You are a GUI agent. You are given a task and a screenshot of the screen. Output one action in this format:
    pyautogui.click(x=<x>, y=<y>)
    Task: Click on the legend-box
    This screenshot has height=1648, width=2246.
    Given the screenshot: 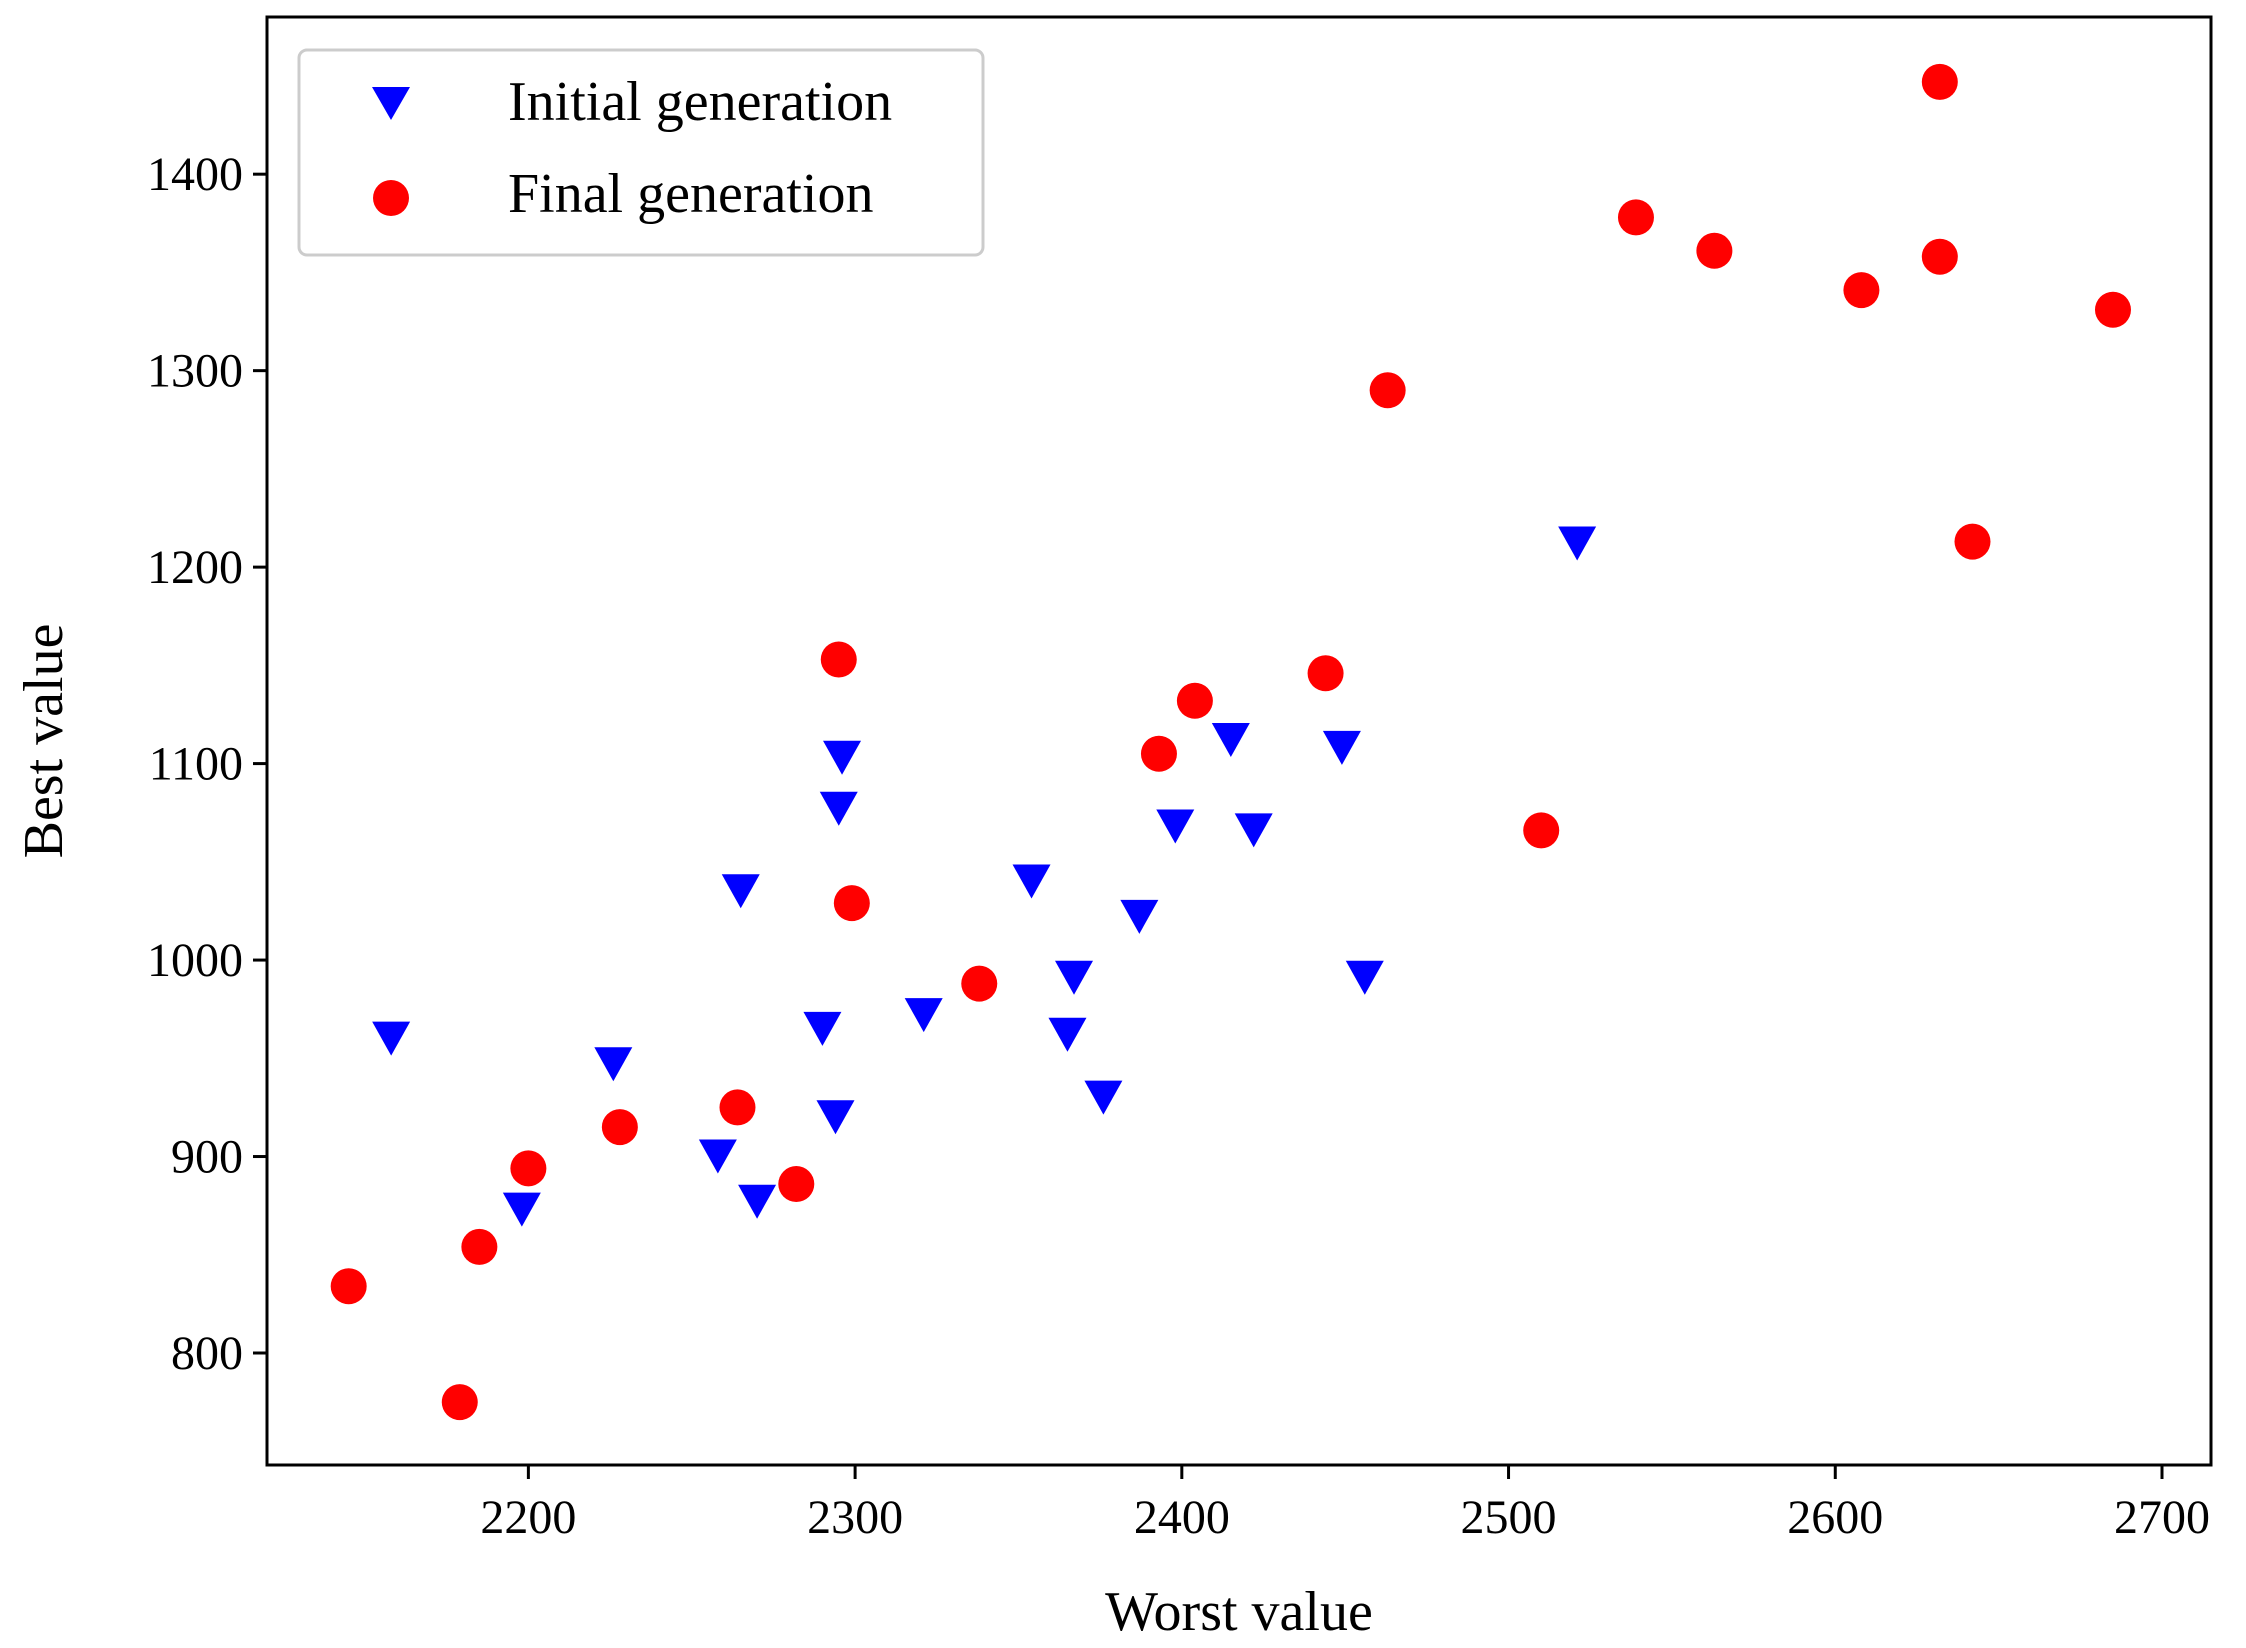 What is the action you would take?
    pyautogui.click(x=641, y=152)
    